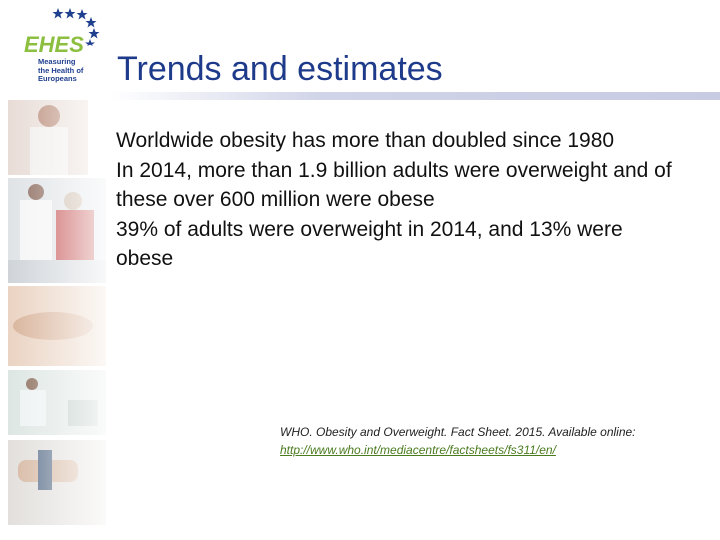  Describe the element at coordinates (57, 312) in the screenshot. I see `photo-collage-image` at that location.